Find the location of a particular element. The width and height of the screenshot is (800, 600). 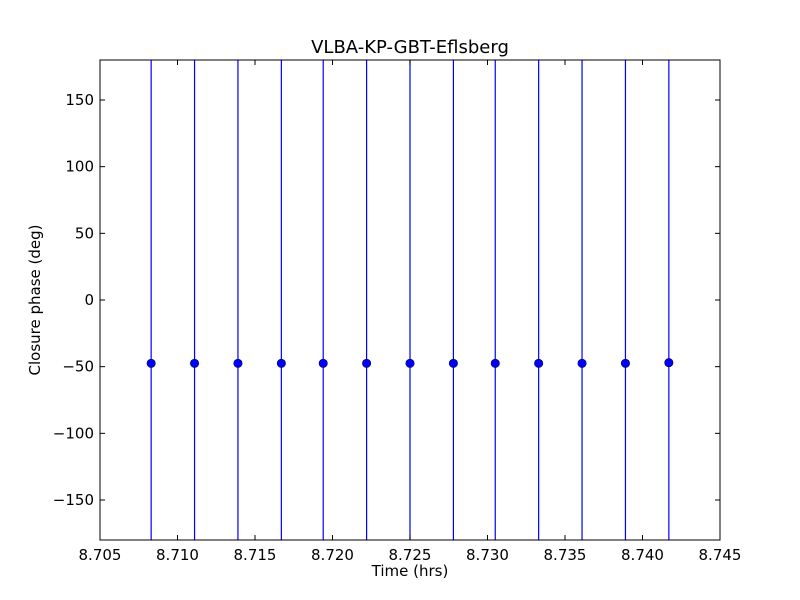

data-points is located at coordinates (410, 363).